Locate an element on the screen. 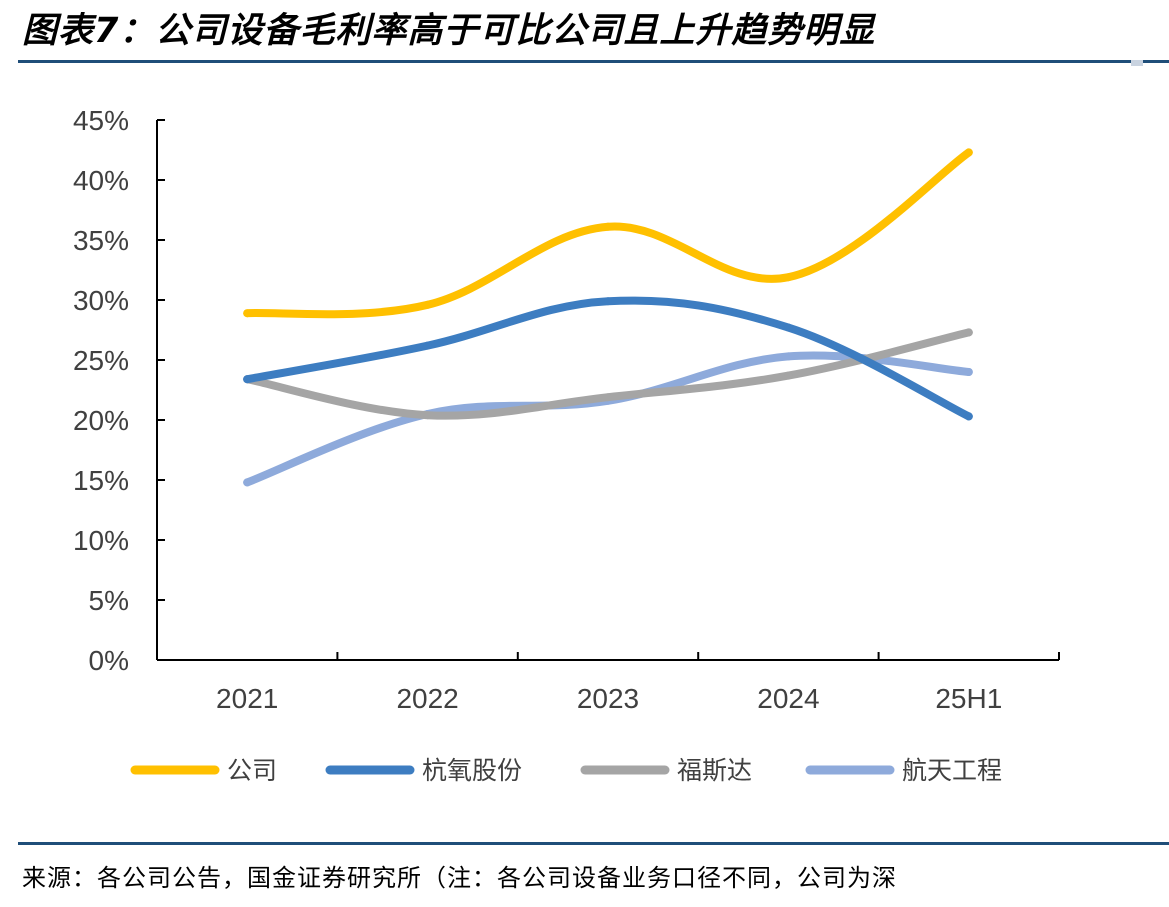 The height and width of the screenshot is (907, 1169). chart-title: 图表7：公司设备毛利率高于可比公司且上升趋势明显 is located at coordinates (449, 31).